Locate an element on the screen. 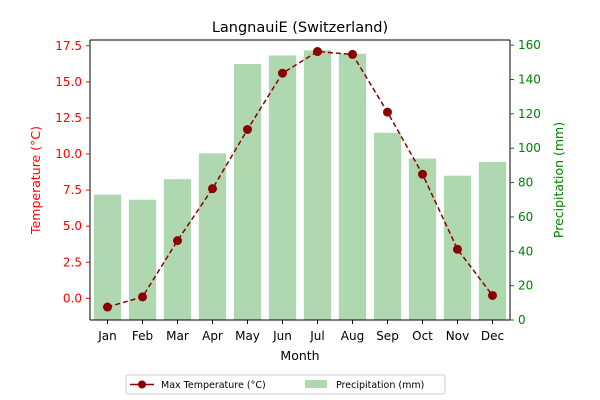  precipitation-bar-jun is located at coordinates (282, 188).